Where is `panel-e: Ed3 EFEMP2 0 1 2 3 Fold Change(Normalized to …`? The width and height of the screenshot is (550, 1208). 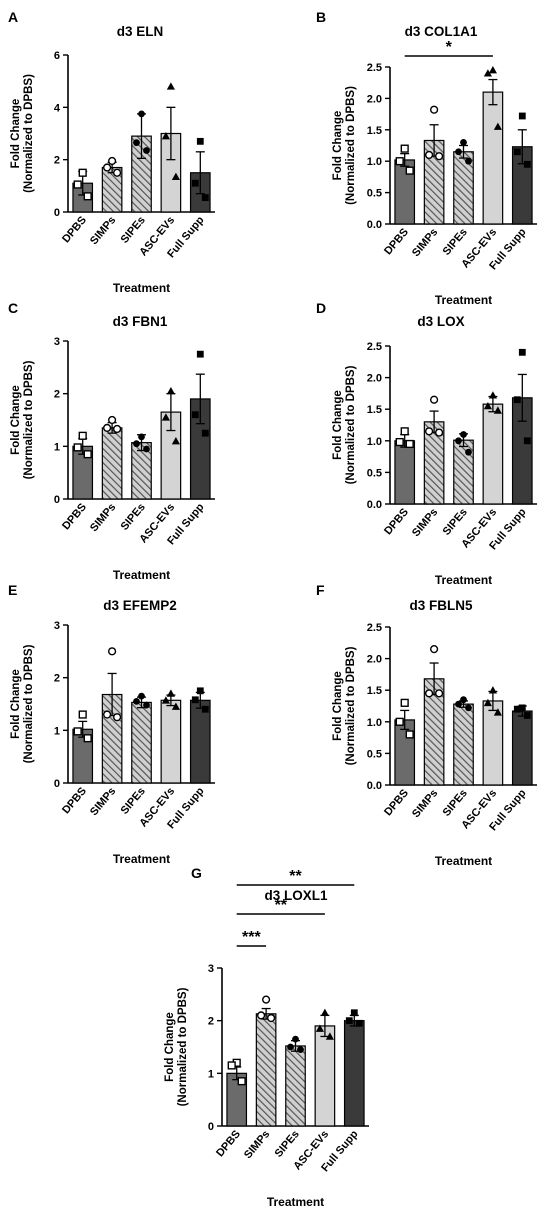 panel-e: Ed3 EFEMP2 0 1 2 3 Fold Change(Normalized to … is located at coordinates (111, 724).